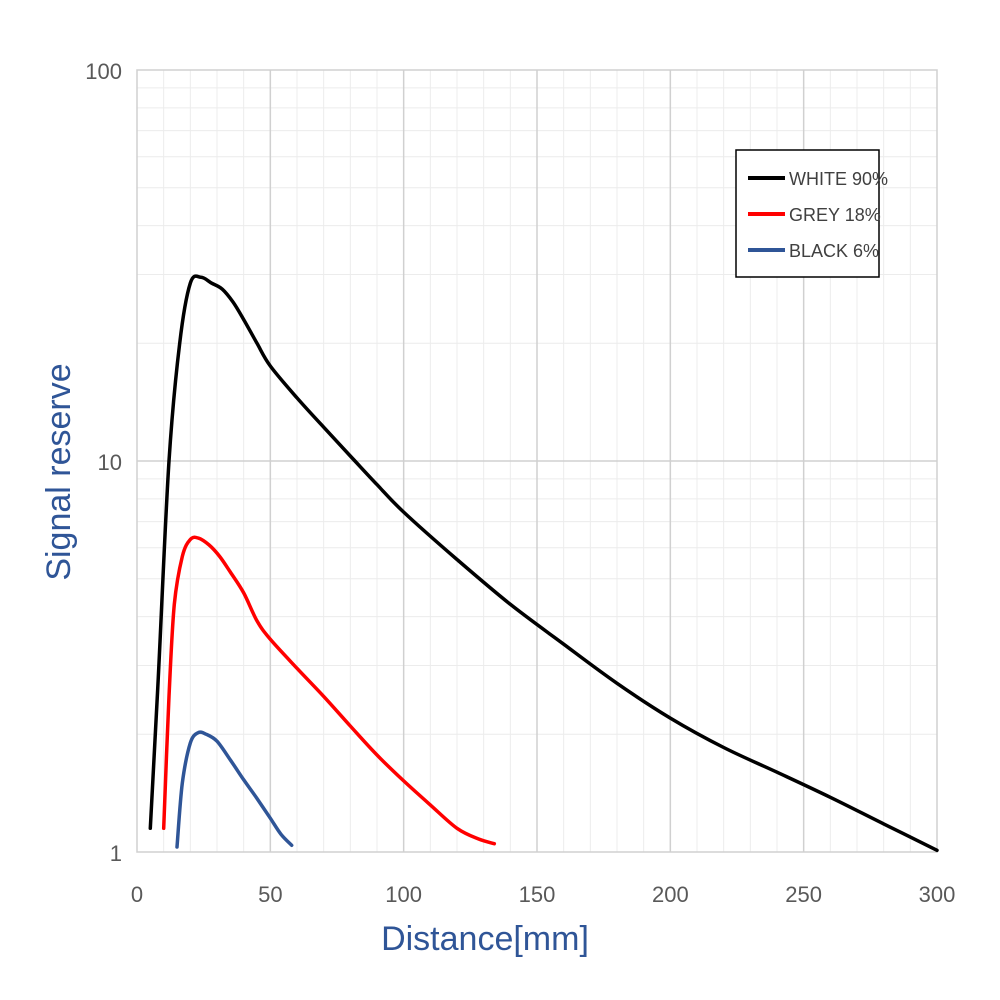 Image resolution: width=1000 pixels, height=1000 pixels. What do you see at coordinates (116, 853) in the screenshot?
I see `y-tick-label: 1` at bounding box center [116, 853].